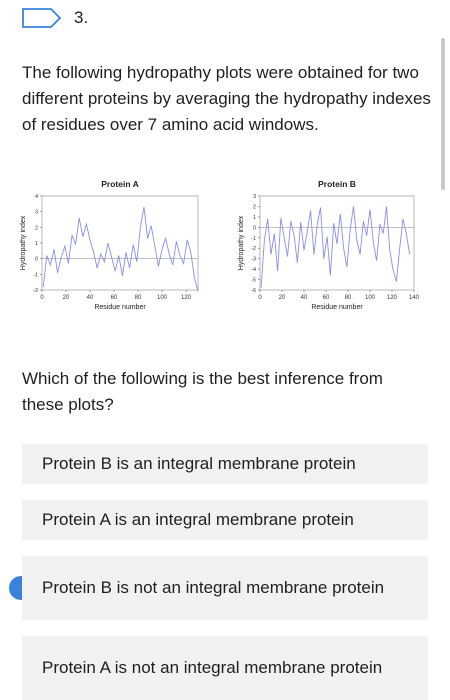  What do you see at coordinates (36, 197) in the screenshot?
I see `y-tick-label: 4` at bounding box center [36, 197].